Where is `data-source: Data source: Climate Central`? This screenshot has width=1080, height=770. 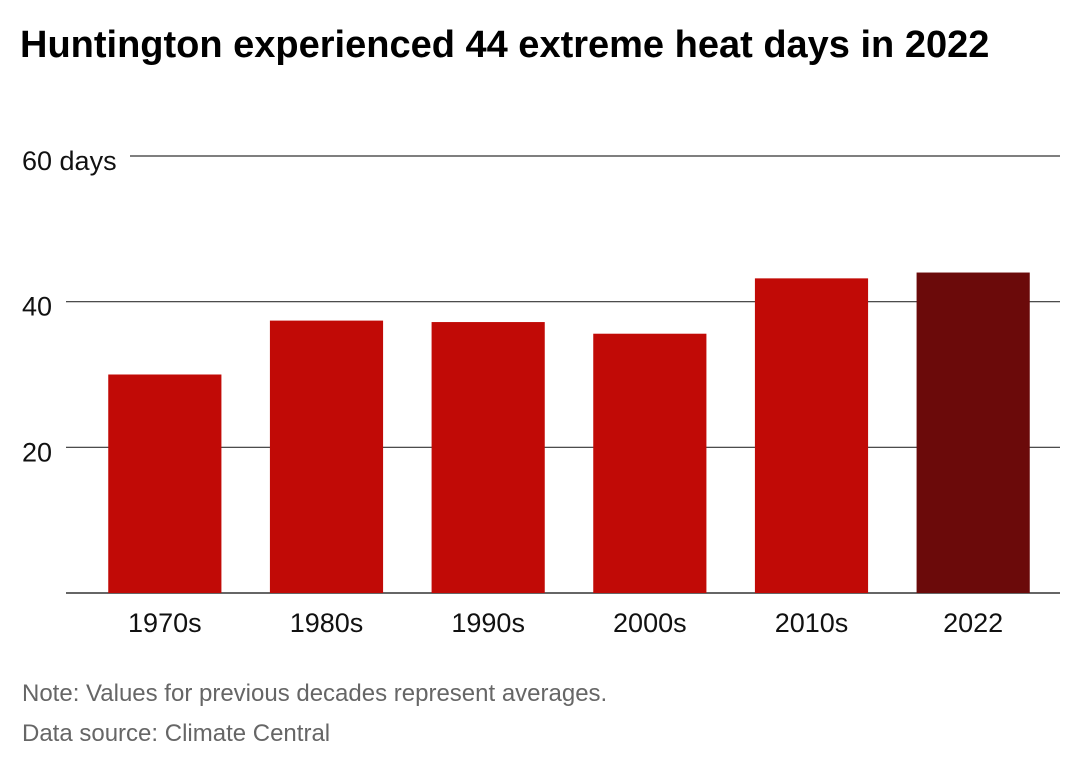
data-source: Data source: Climate Central is located at coordinates (176, 733).